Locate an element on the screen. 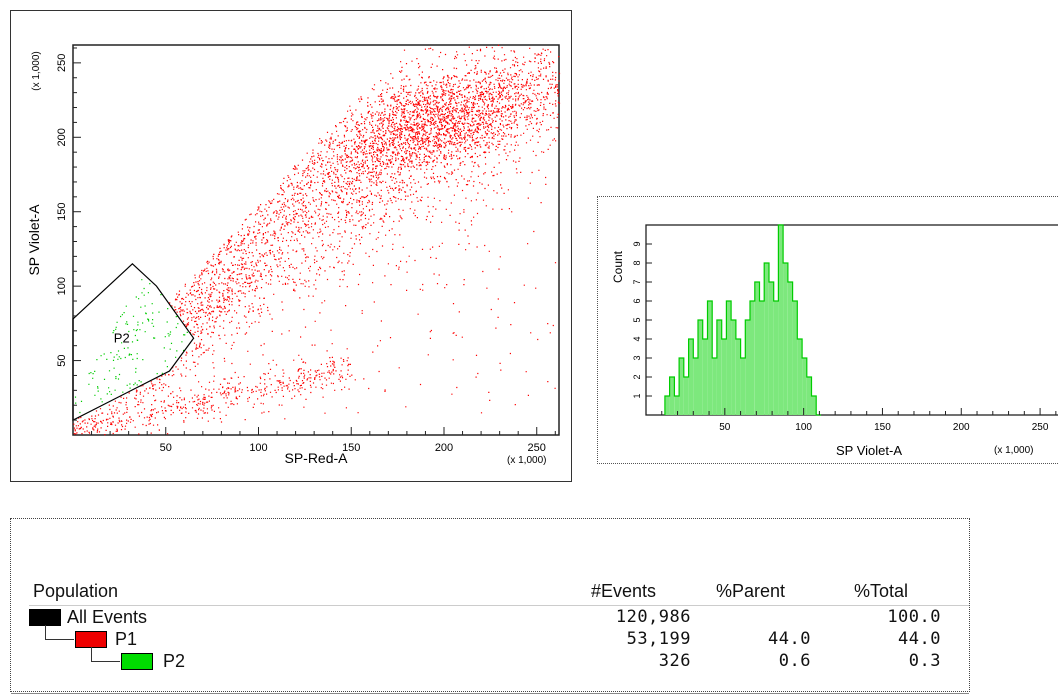 This screenshot has height=694, width=1058. y-tick-label: 150 is located at coordinates (62, 212).